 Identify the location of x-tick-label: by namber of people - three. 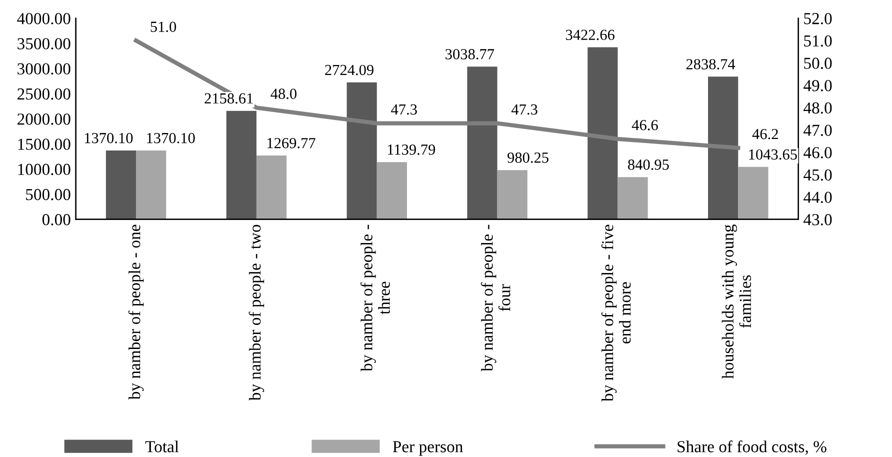
(375, 298).